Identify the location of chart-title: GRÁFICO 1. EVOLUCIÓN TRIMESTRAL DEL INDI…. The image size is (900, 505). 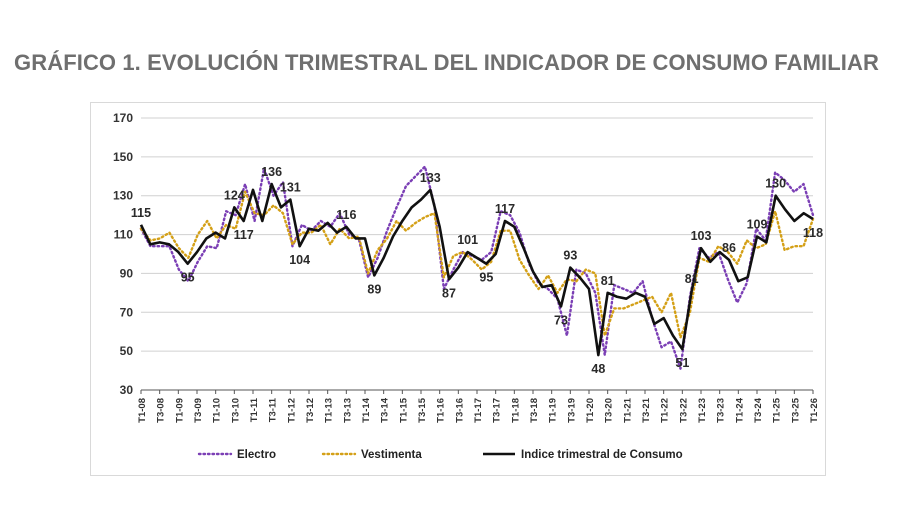
(446, 62).